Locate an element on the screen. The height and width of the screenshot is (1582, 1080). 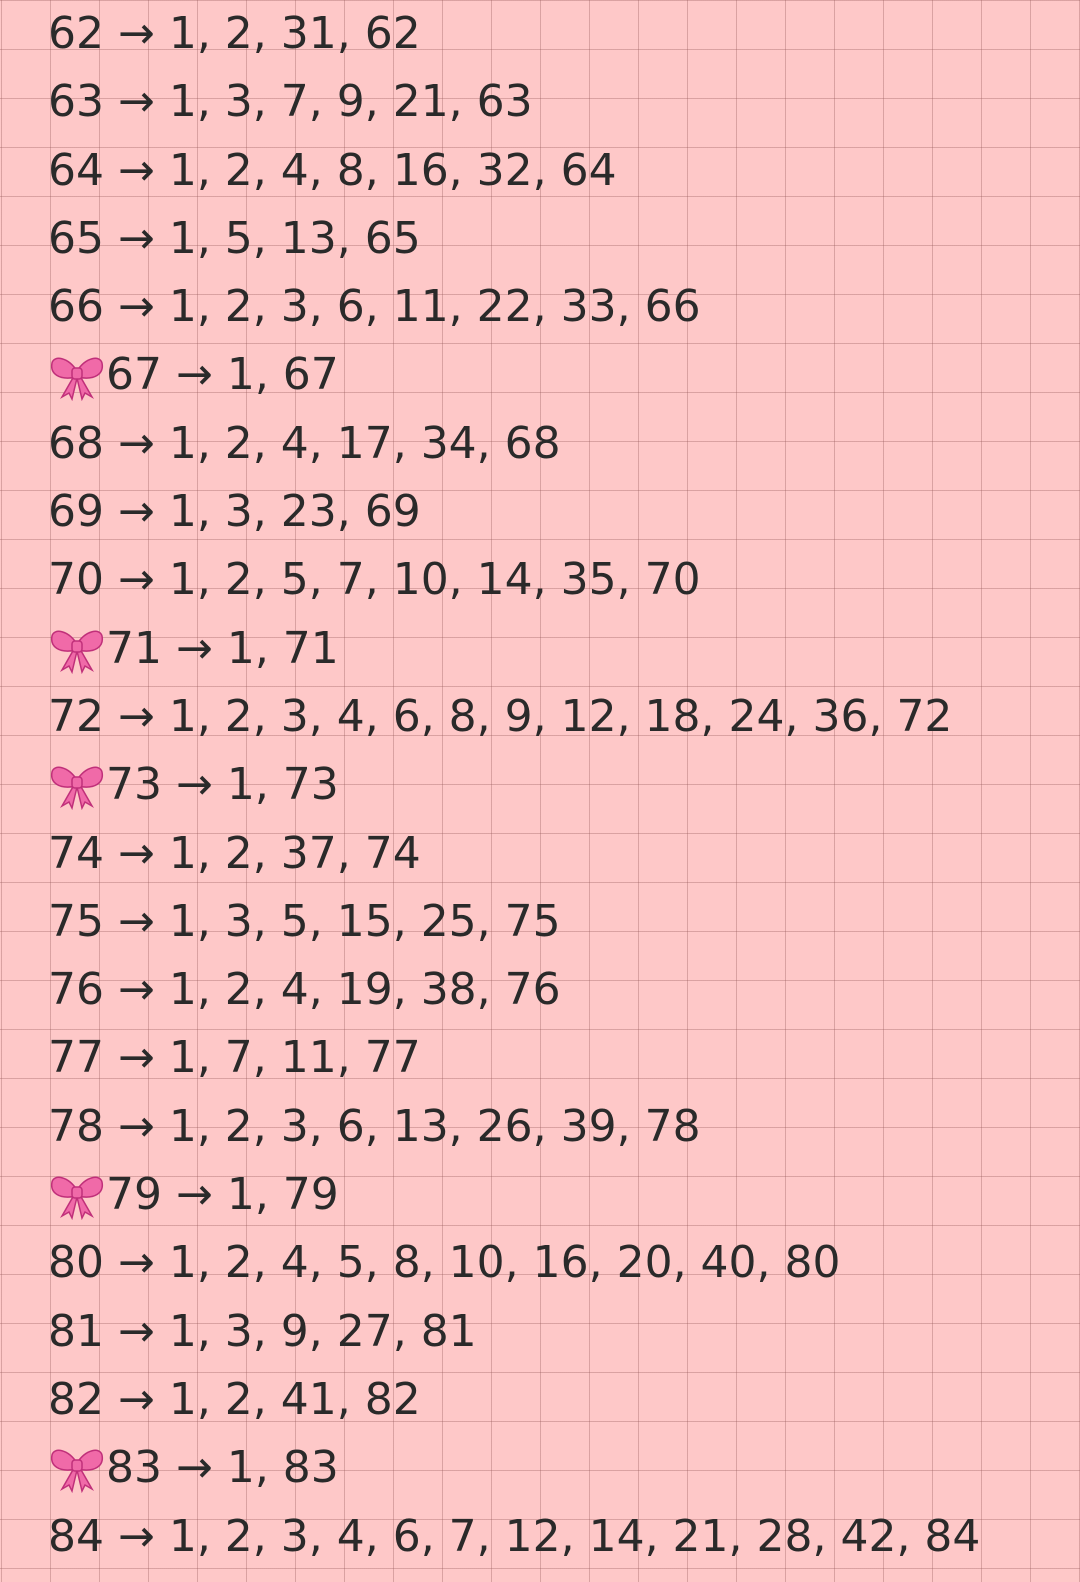
line-text: 82 → 1, 2, 41, 82 is located at coordinates (234, 1399).